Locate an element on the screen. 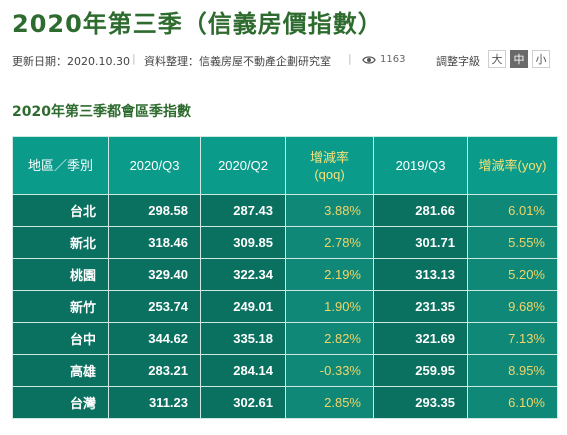 This screenshot has height=435, width=567. value-2019-q3: 259.95 is located at coordinates (420, 370).